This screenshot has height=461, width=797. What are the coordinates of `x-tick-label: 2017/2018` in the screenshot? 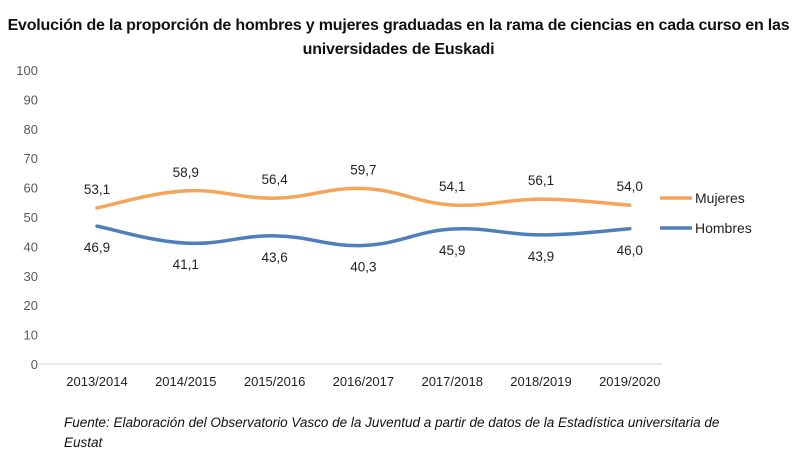 It's located at (451, 381).